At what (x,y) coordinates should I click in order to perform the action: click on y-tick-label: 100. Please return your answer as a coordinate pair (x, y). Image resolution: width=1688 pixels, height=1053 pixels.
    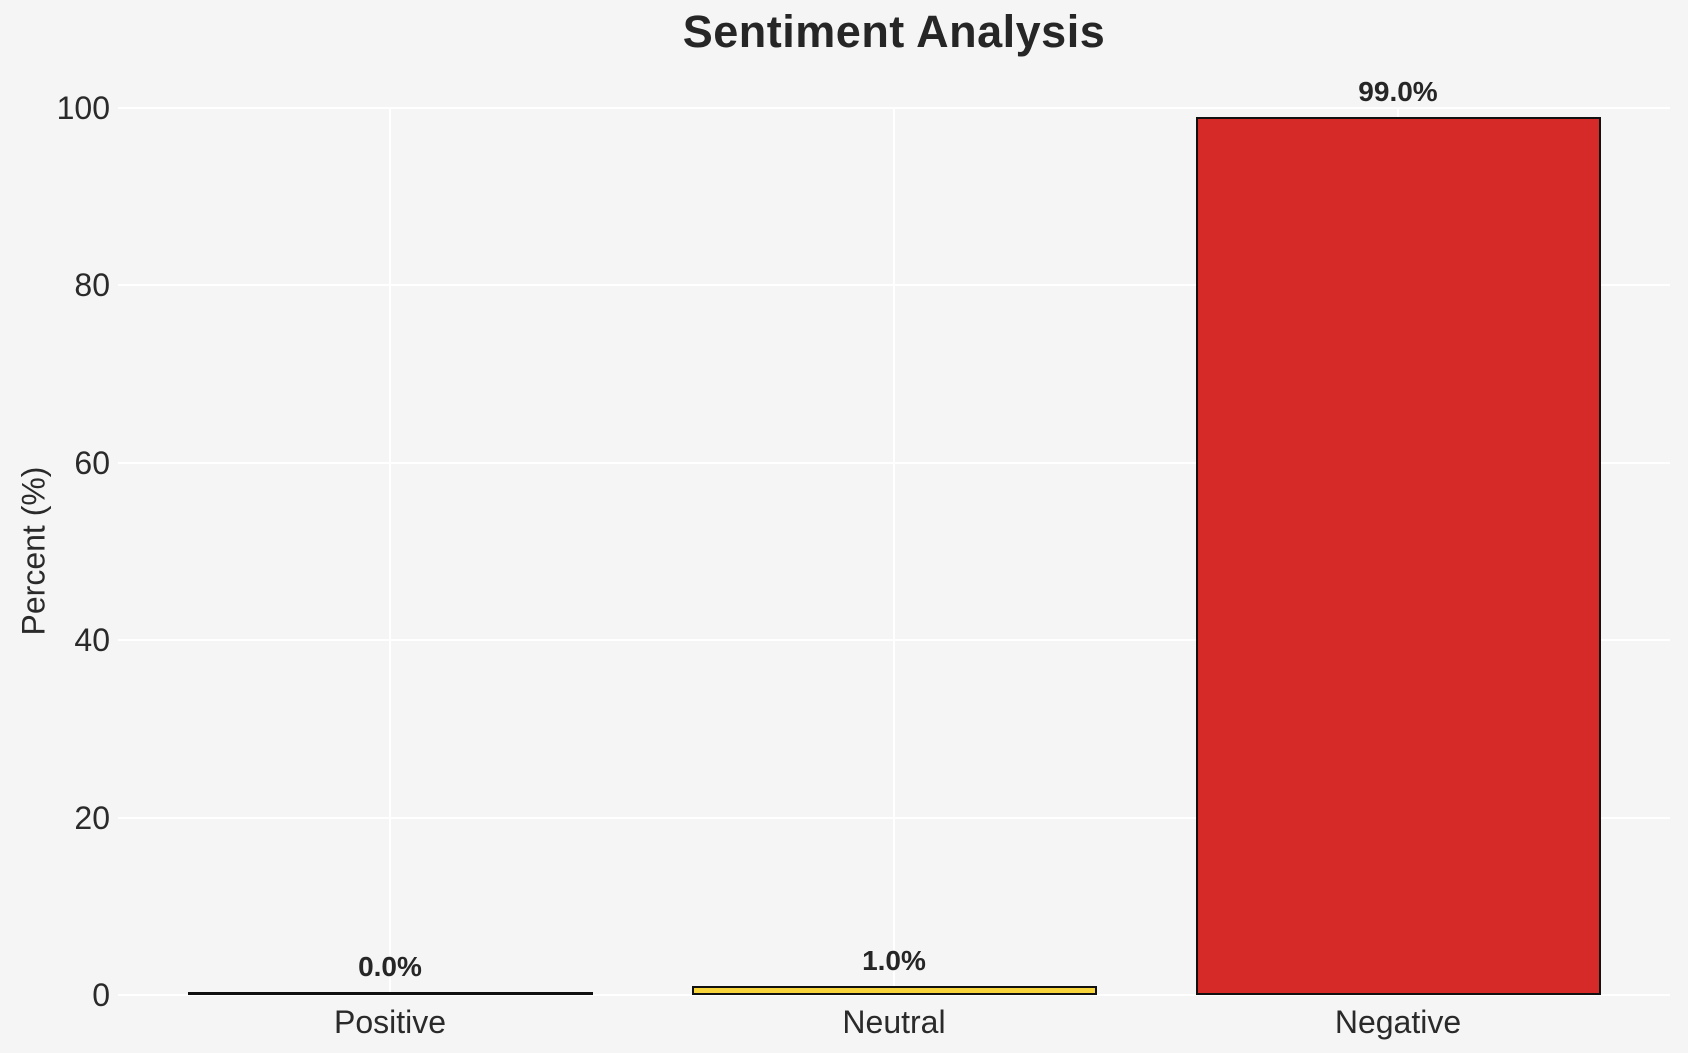
    Looking at the image, I should click on (83, 108).